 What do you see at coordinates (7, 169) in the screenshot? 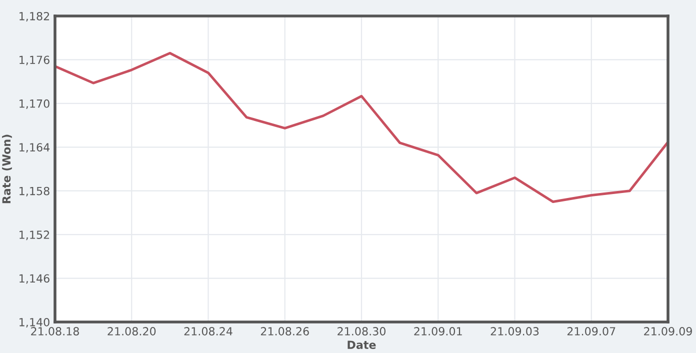
I see `y-axis-title: Rate (Won)` at bounding box center [7, 169].